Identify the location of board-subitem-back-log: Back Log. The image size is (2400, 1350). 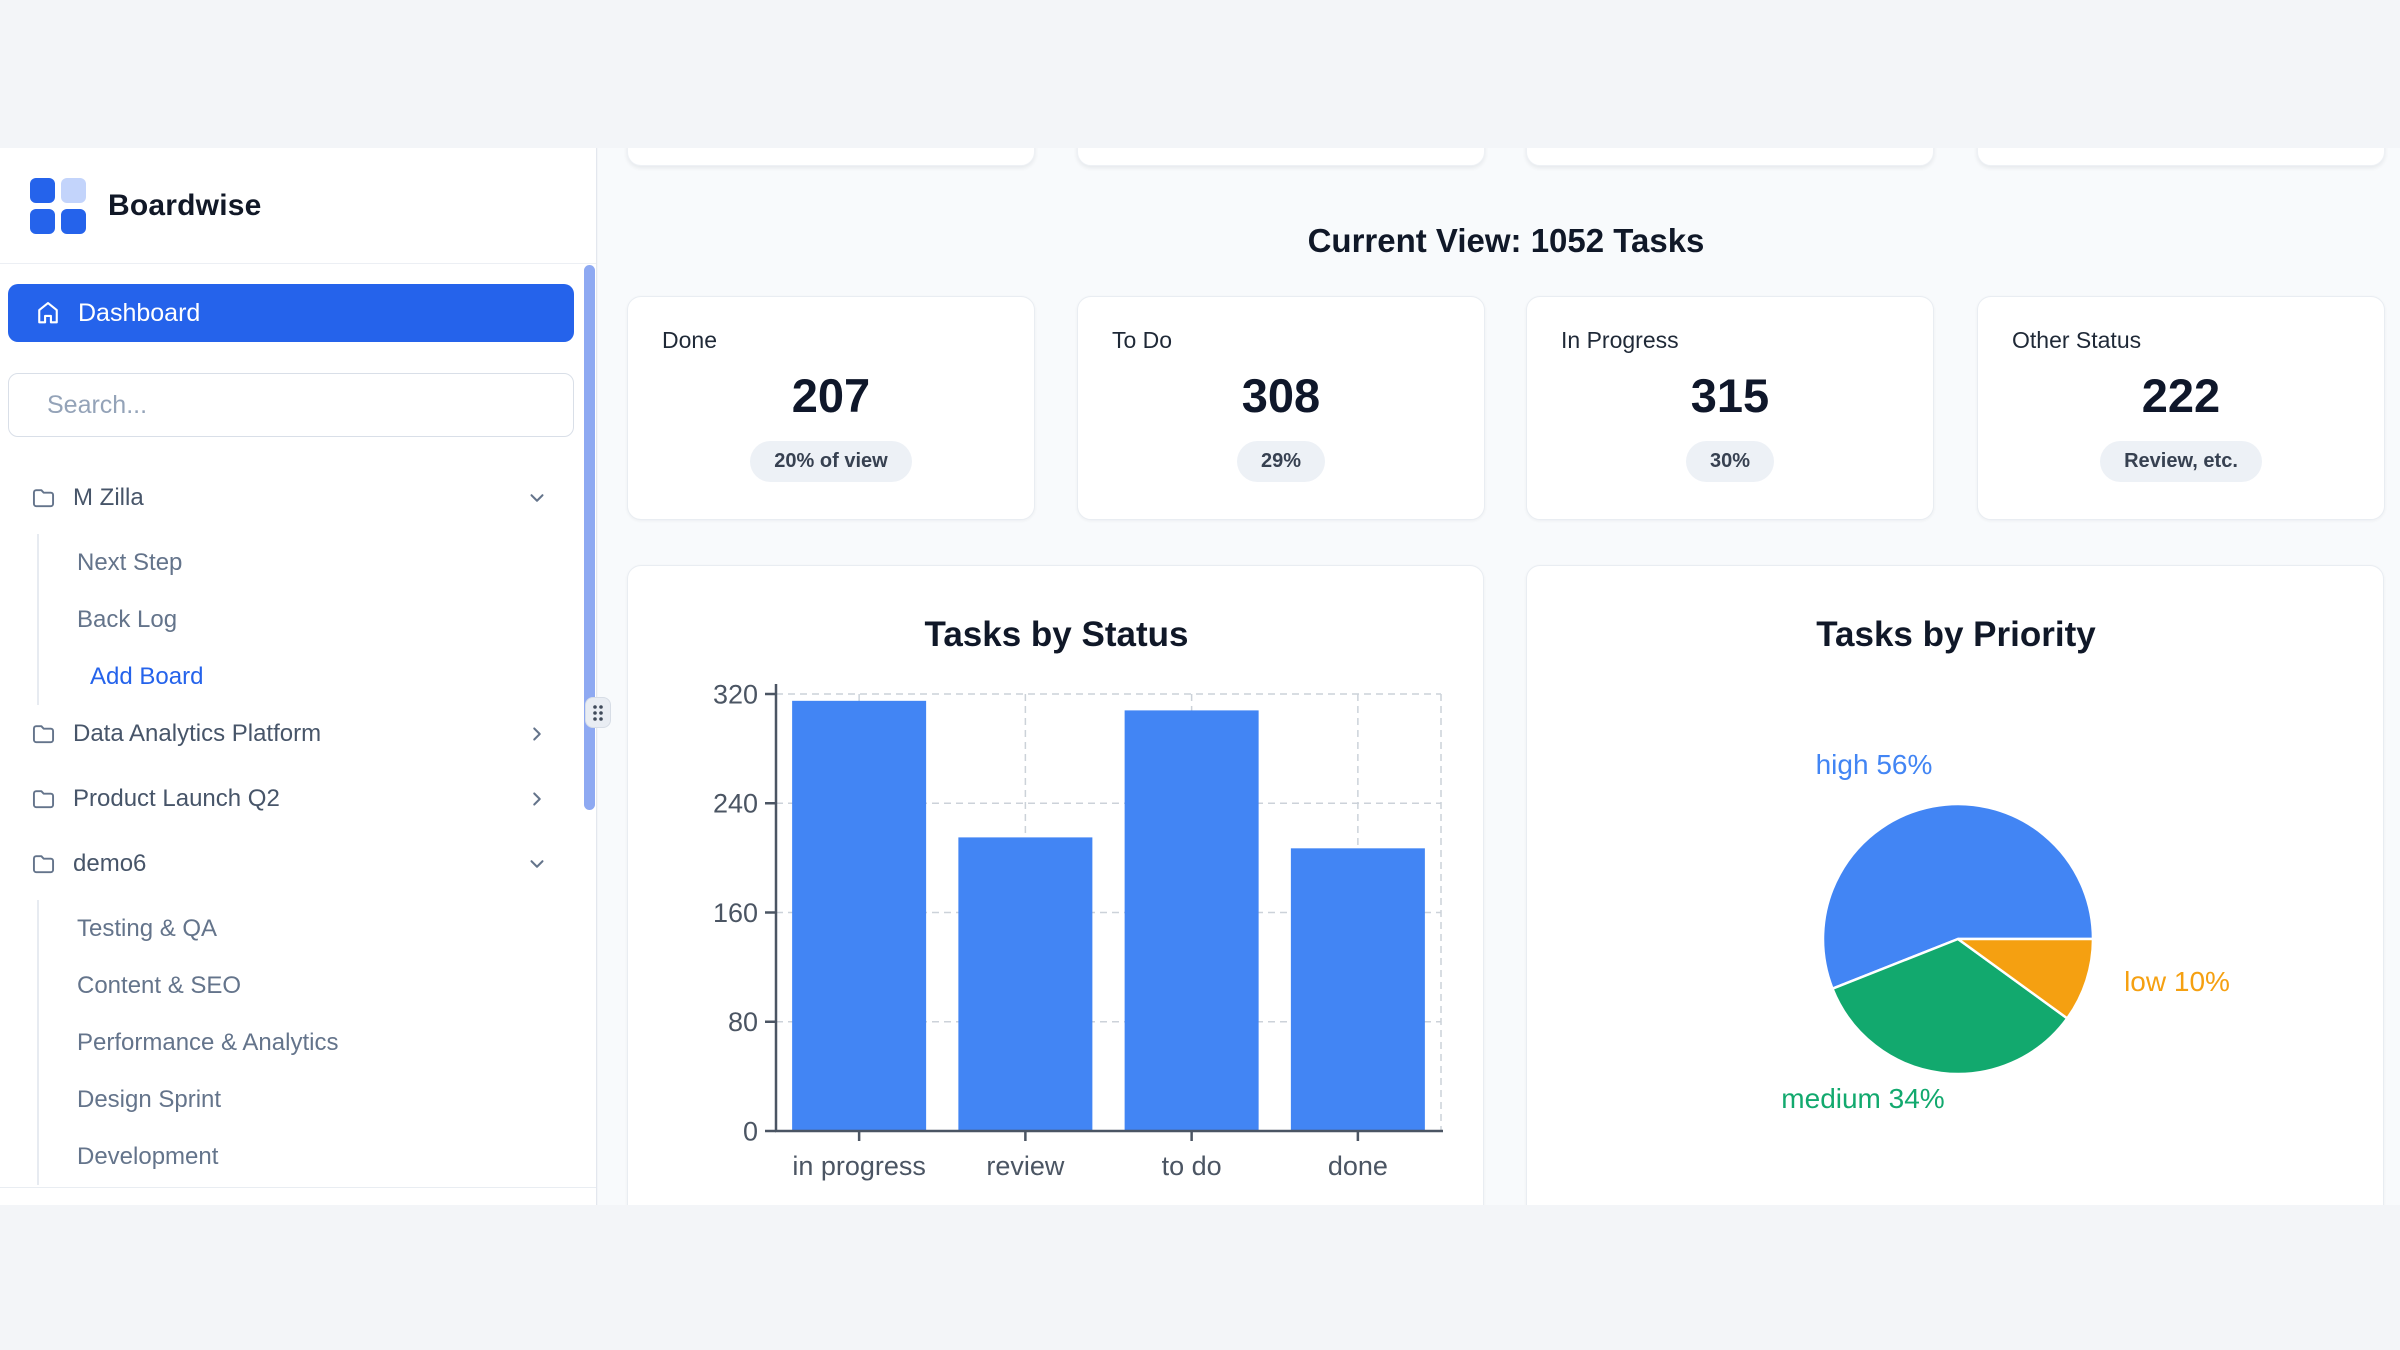
(317, 619).